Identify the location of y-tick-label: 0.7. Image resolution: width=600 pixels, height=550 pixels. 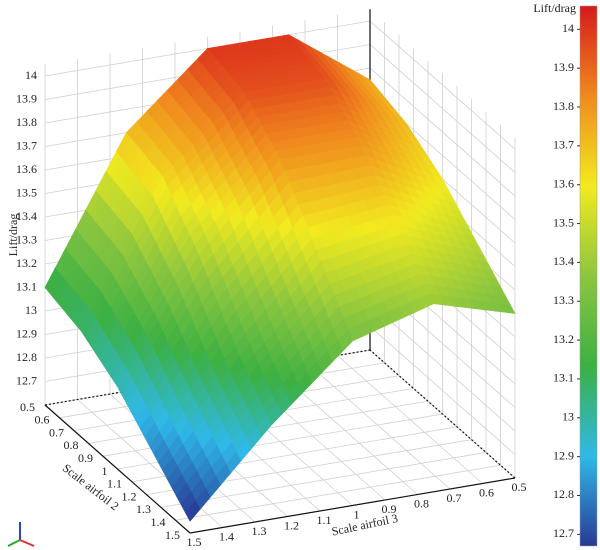
(454, 498).